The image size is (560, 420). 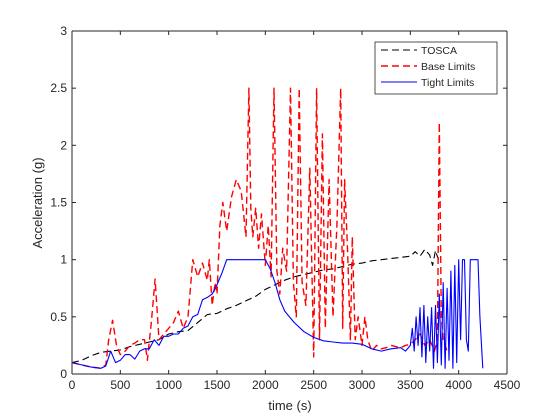 I want to click on x-tick-label: 1500, so click(x=217, y=385).